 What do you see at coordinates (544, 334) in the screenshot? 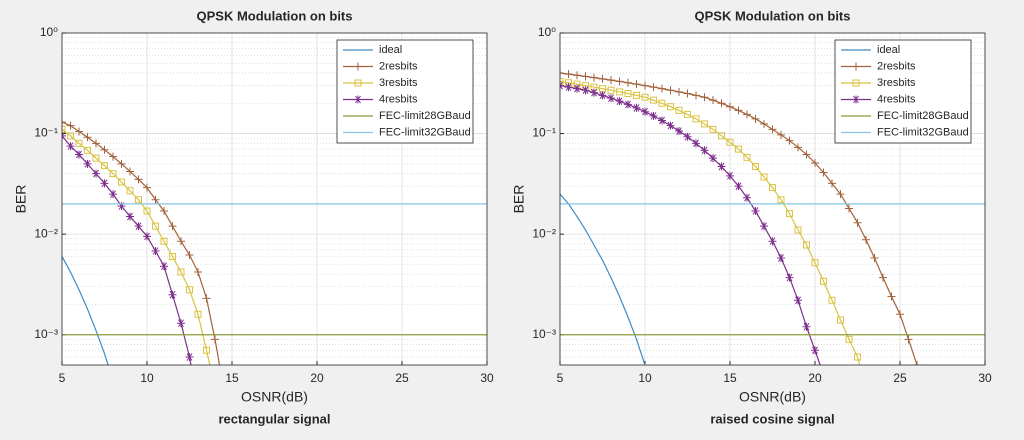
I see `y-tick-label: 10⁻³` at bounding box center [544, 334].